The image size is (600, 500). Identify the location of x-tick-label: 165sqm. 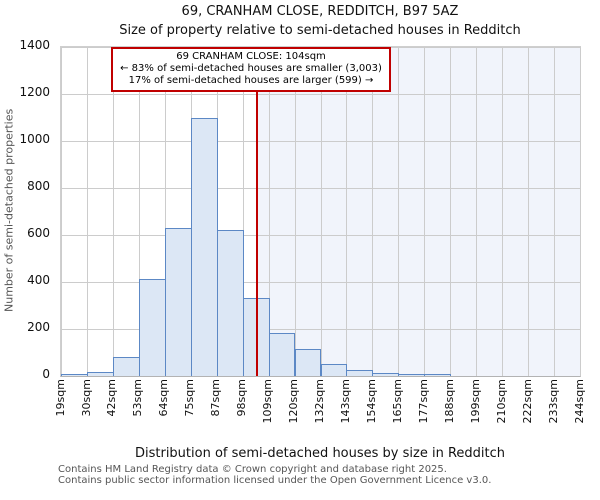
(397, 401).